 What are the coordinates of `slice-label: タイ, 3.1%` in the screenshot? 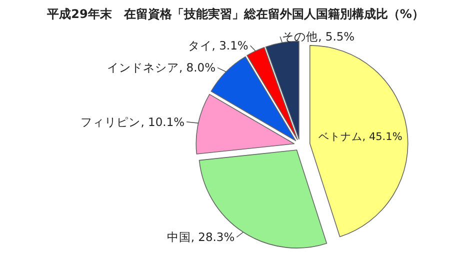 It's located at (218, 45).